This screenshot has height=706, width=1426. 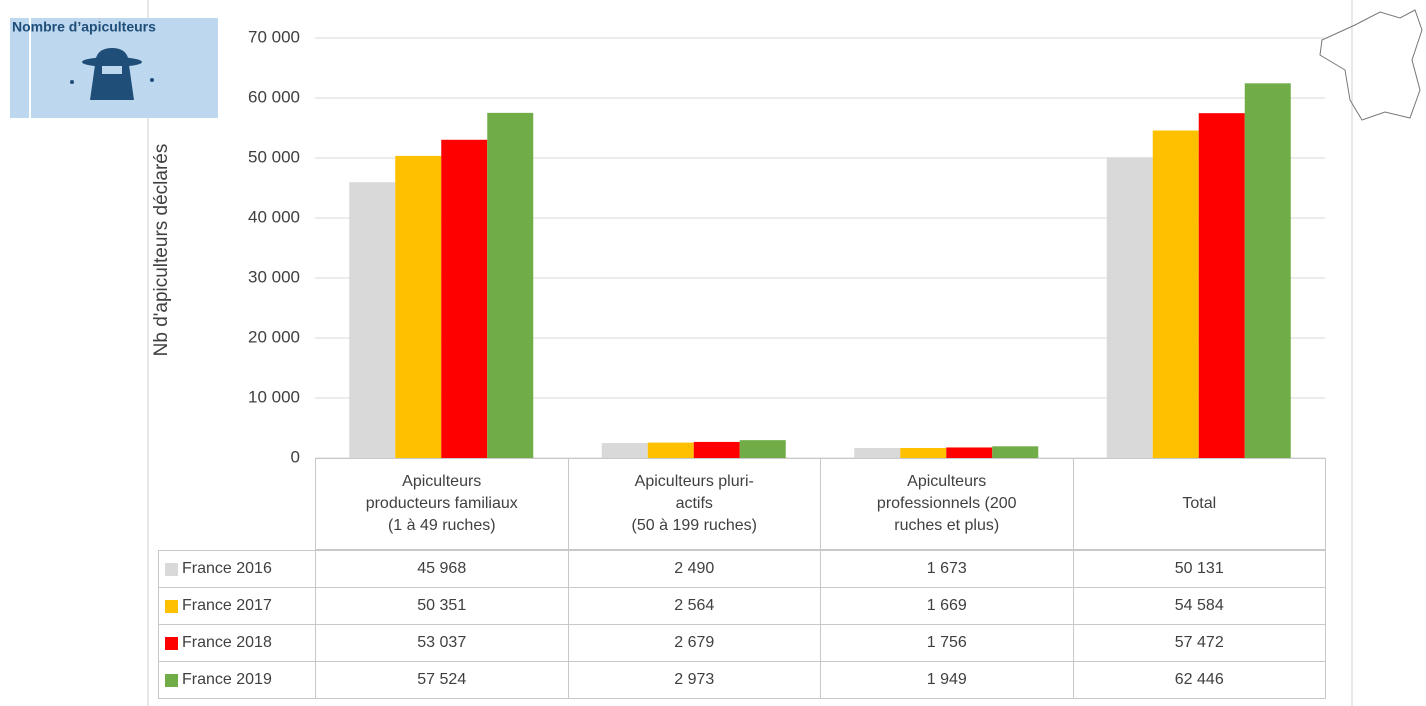 What do you see at coordinates (274, 276) in the screenshot?
I see `y-tick-label: 30 000` at bounding box center [274, 276].